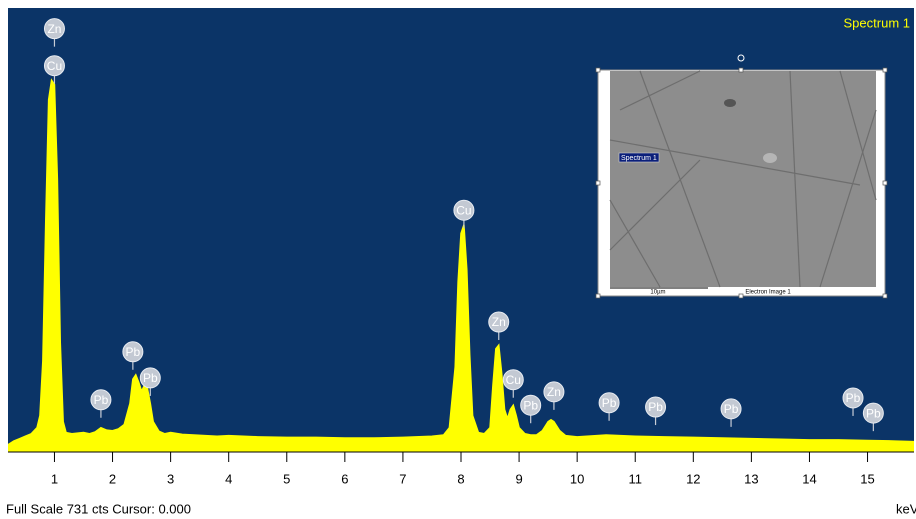 The image size is (916, 519). I want to click on spectrum-marker, so click(639, 157).